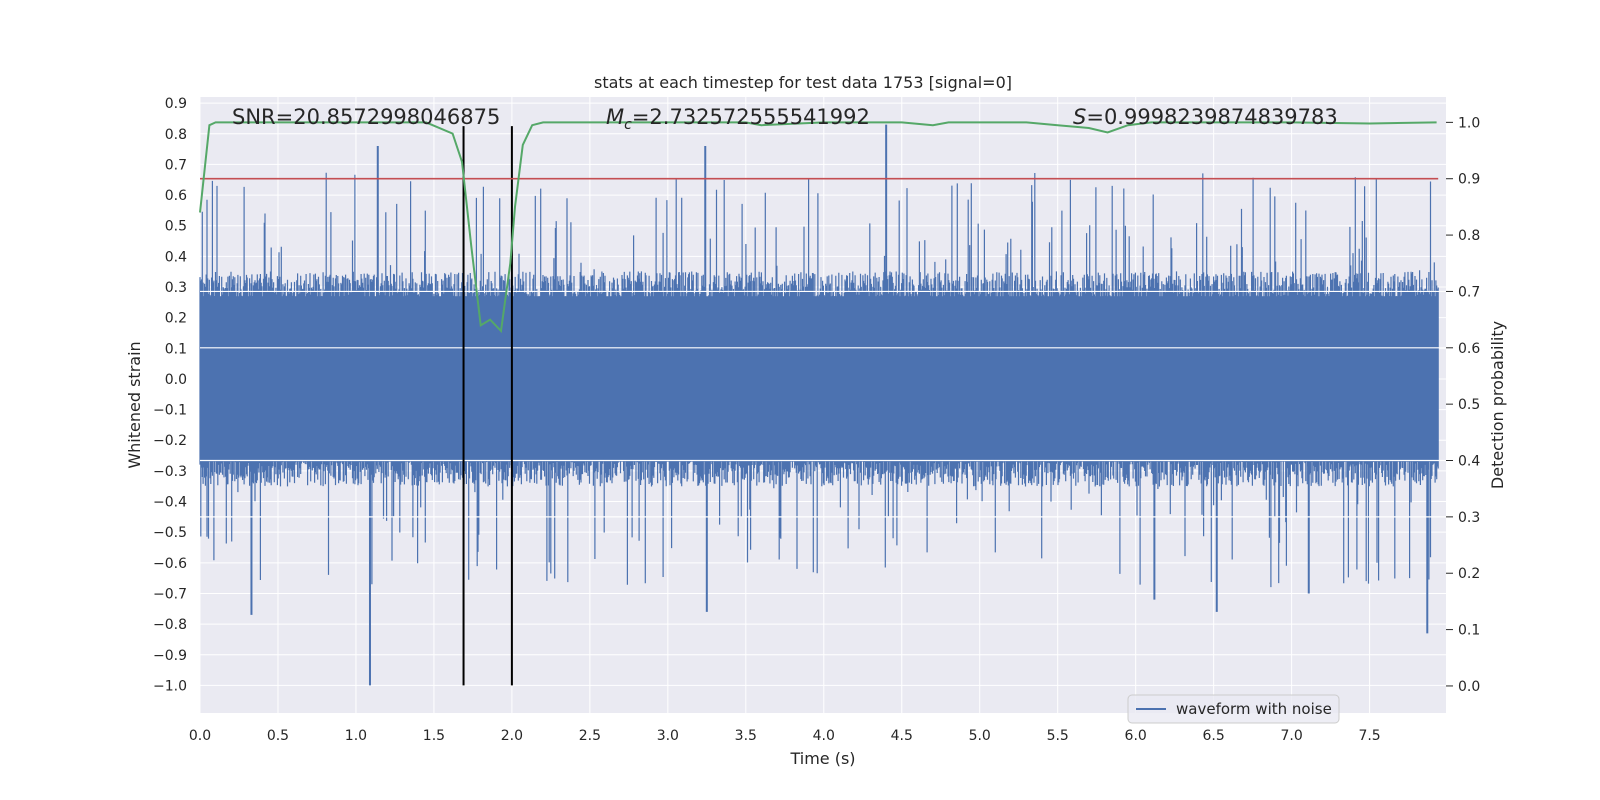 The height and width of the screenshot is (800, 1600). I want to click on x-tick-label: 7.5, so click(1369, 736).